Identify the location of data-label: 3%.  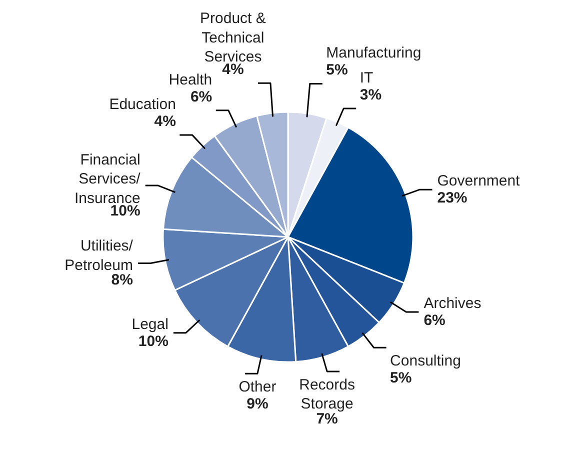
(371, 95).